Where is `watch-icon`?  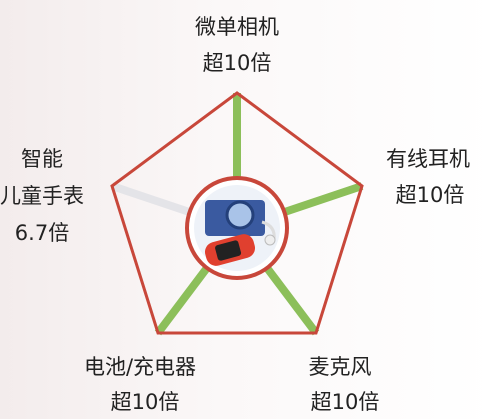
watch-icon is located at coordinates (230, 250).